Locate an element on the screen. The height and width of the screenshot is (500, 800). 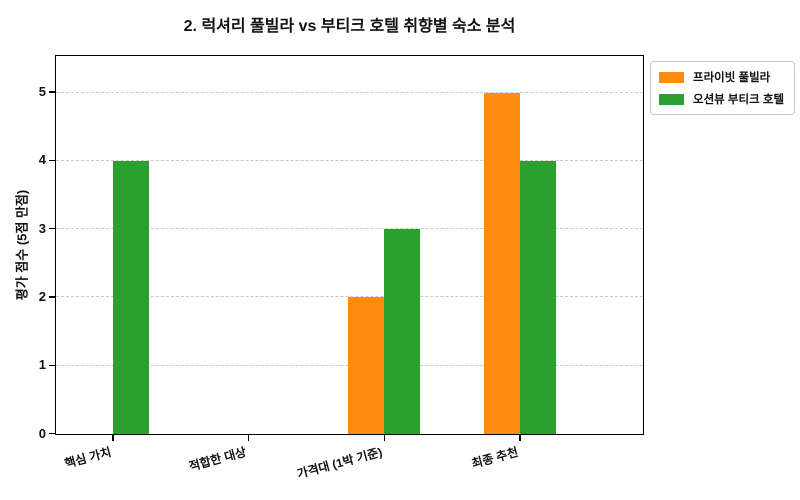
bar-s1-c3 is located at coordinates (537, 297).